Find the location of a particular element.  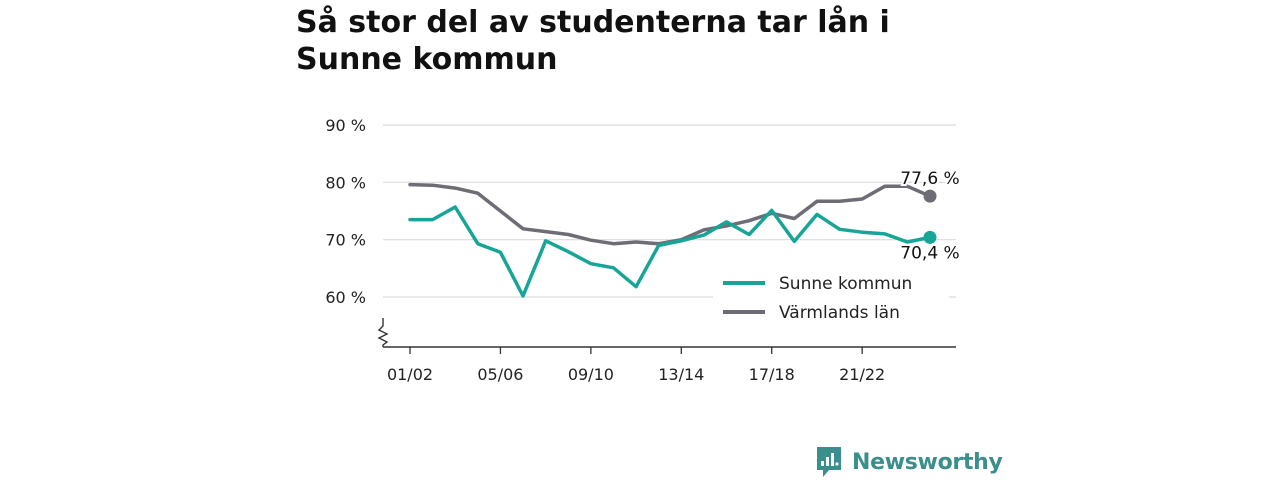

series-lines is located at coordinates (672, 240).